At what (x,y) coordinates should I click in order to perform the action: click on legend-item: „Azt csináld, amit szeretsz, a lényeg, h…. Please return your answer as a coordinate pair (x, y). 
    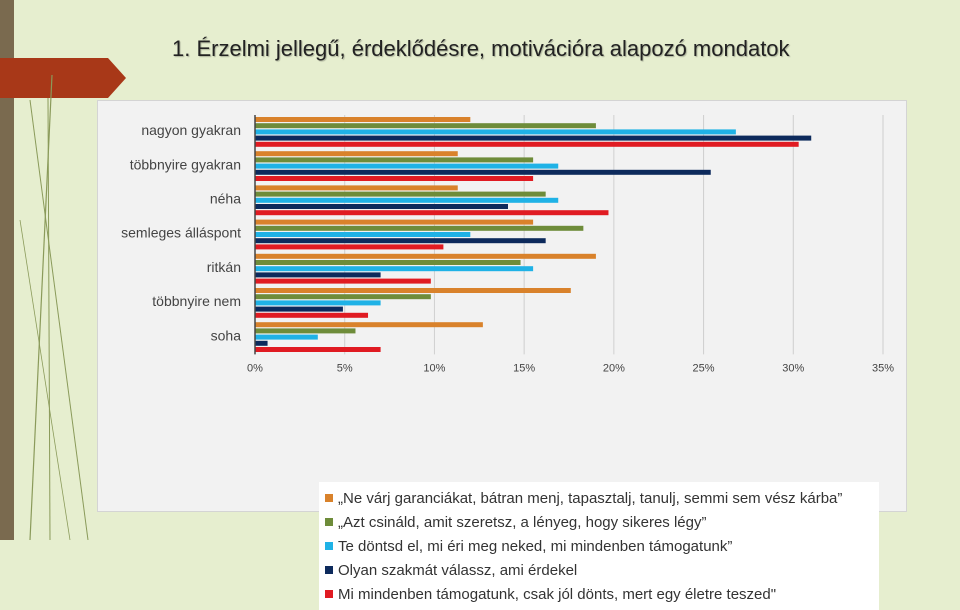
    Looking at the image, I should click on (599, 522).